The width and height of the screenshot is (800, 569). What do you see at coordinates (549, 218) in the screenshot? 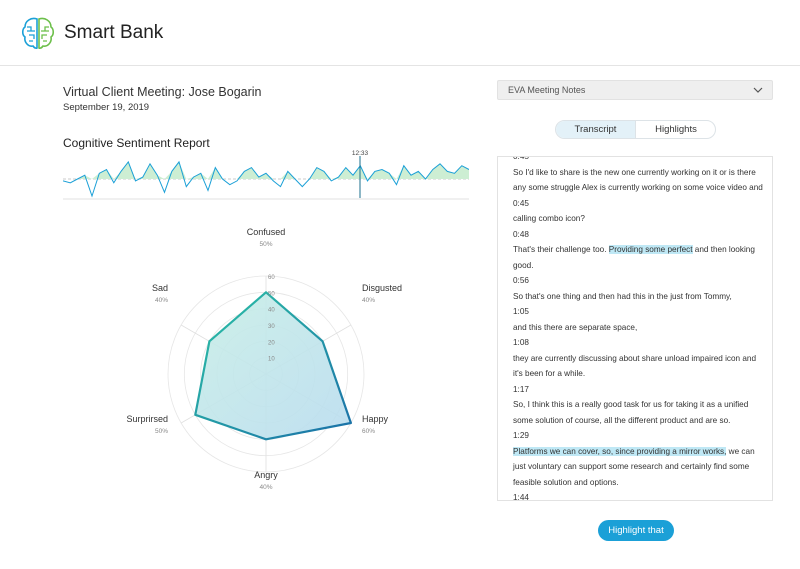
I see `transcript-text: calling combo icon?` at bounding box center [549, 218].